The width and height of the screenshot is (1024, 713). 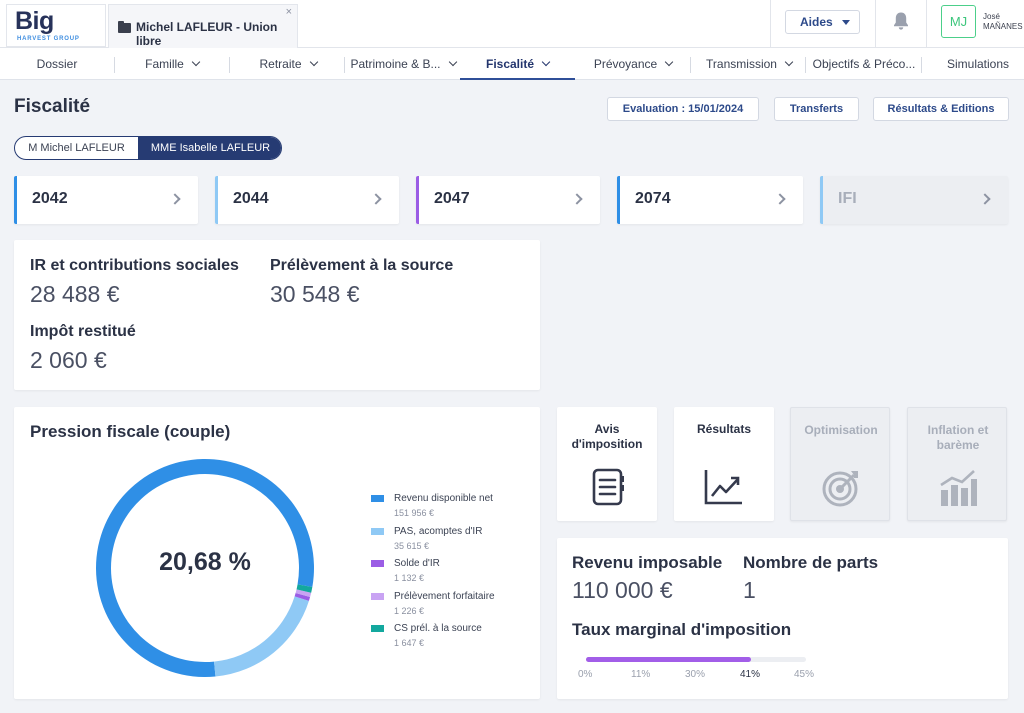 What do you see at coordinates (991, 16) in the screenshot?
I see `user-first-name: José` at bounding box center [991, 16].